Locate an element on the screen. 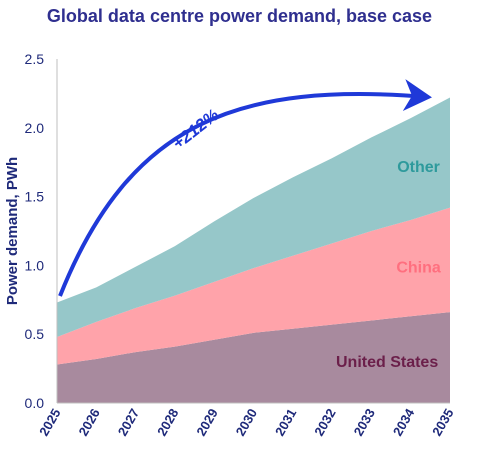  y-axis-label: Power demand, PWh is located at coordinates (12, 231).